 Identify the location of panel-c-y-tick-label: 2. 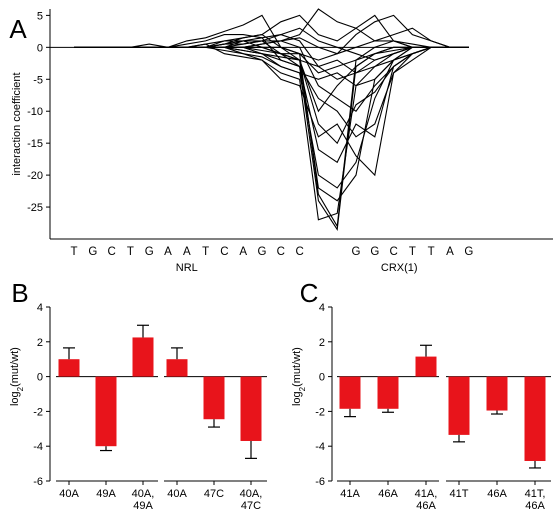
(322, 343).